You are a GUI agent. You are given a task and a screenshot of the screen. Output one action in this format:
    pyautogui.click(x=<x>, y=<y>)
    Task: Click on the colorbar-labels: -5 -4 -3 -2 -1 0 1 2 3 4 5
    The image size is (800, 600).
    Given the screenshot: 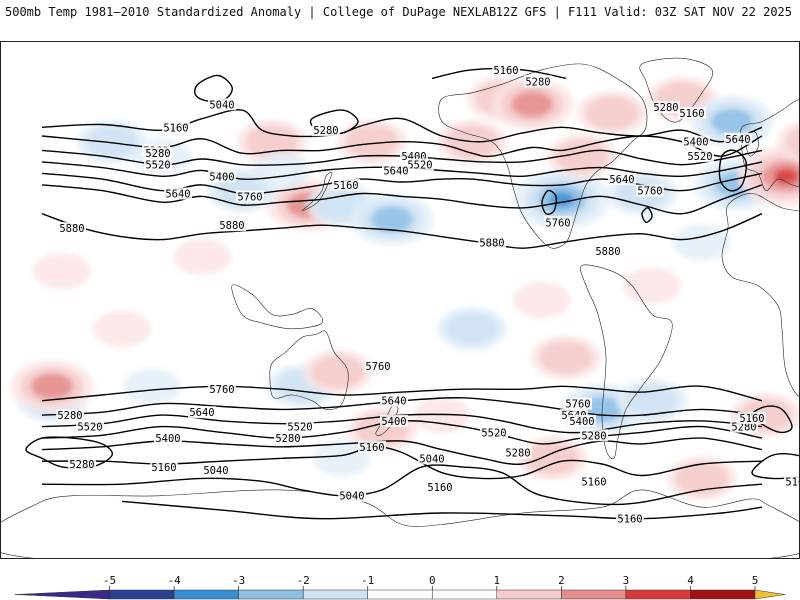 What is the action you would take?
    pyautogui.click(x=430, y=582)
    